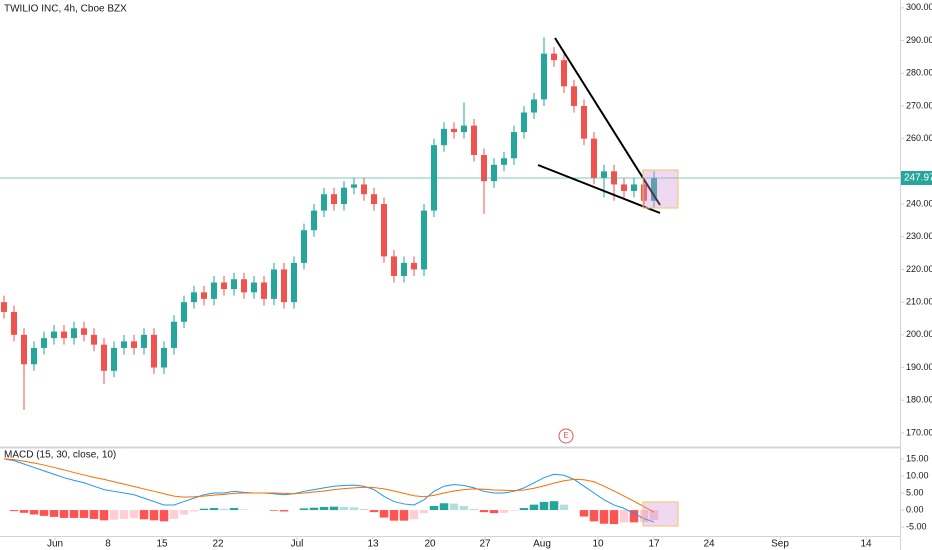 This screenshot has height=550, width=932. What do you see at coordinates (919, 432) in the screenshot?
I see `y-tick-label: 170.00` at bounding box center [919, 432].